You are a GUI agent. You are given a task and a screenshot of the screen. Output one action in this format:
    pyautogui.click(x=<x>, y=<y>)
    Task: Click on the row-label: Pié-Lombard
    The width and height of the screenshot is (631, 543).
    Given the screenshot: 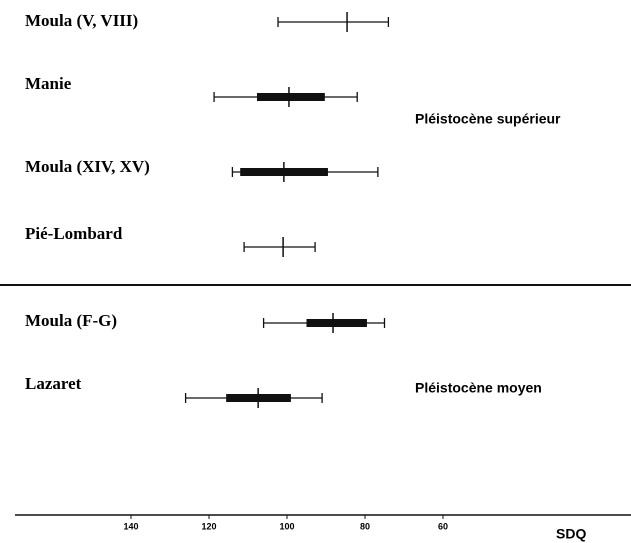 What is the action you would take?
    pyautogui.click(x=74, y=233)
    